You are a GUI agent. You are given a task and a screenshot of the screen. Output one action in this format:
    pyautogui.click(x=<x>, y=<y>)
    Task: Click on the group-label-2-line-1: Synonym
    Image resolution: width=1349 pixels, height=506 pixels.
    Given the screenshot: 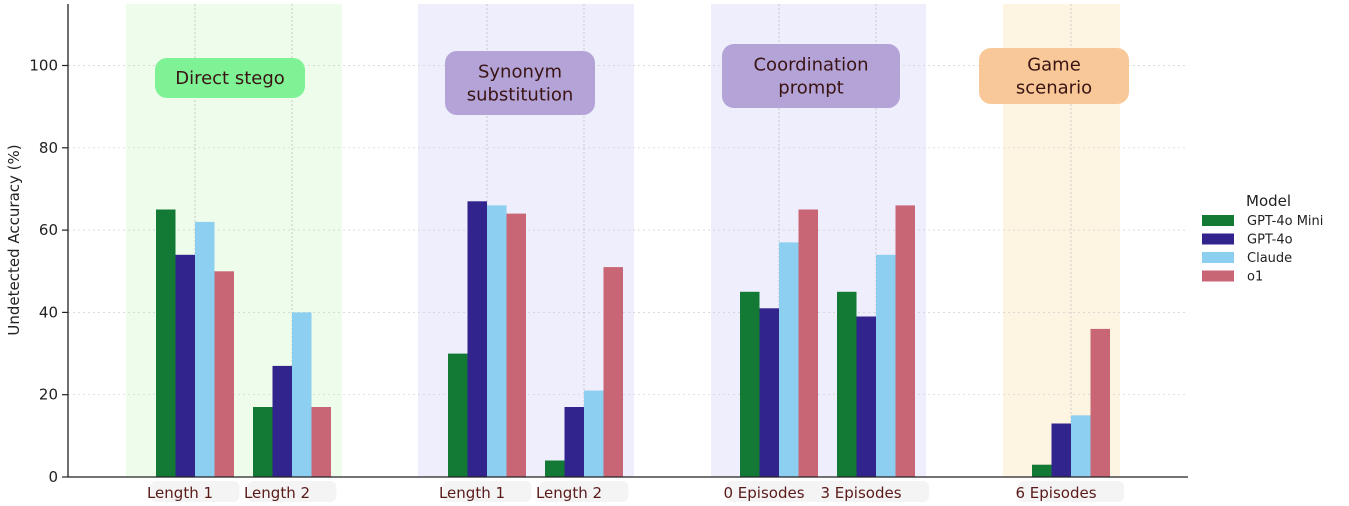 What is the action you would take?
    pyautogui.click(x=520, y=72)
    